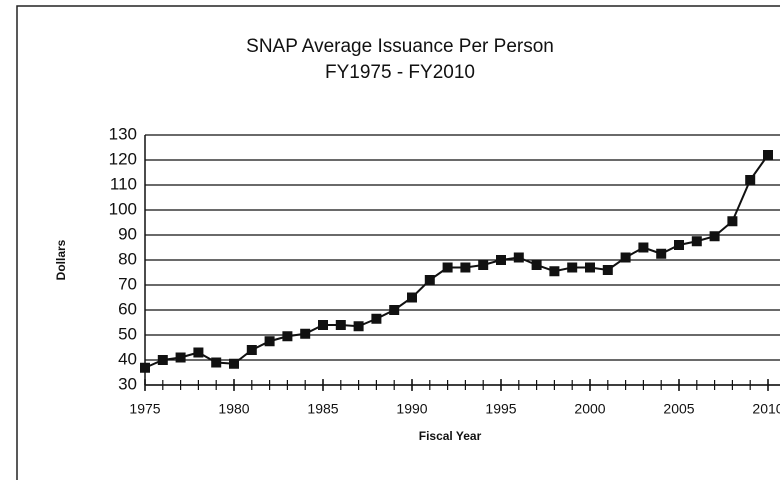  I want to click on y-tick-label: 130, so click(123, 133).